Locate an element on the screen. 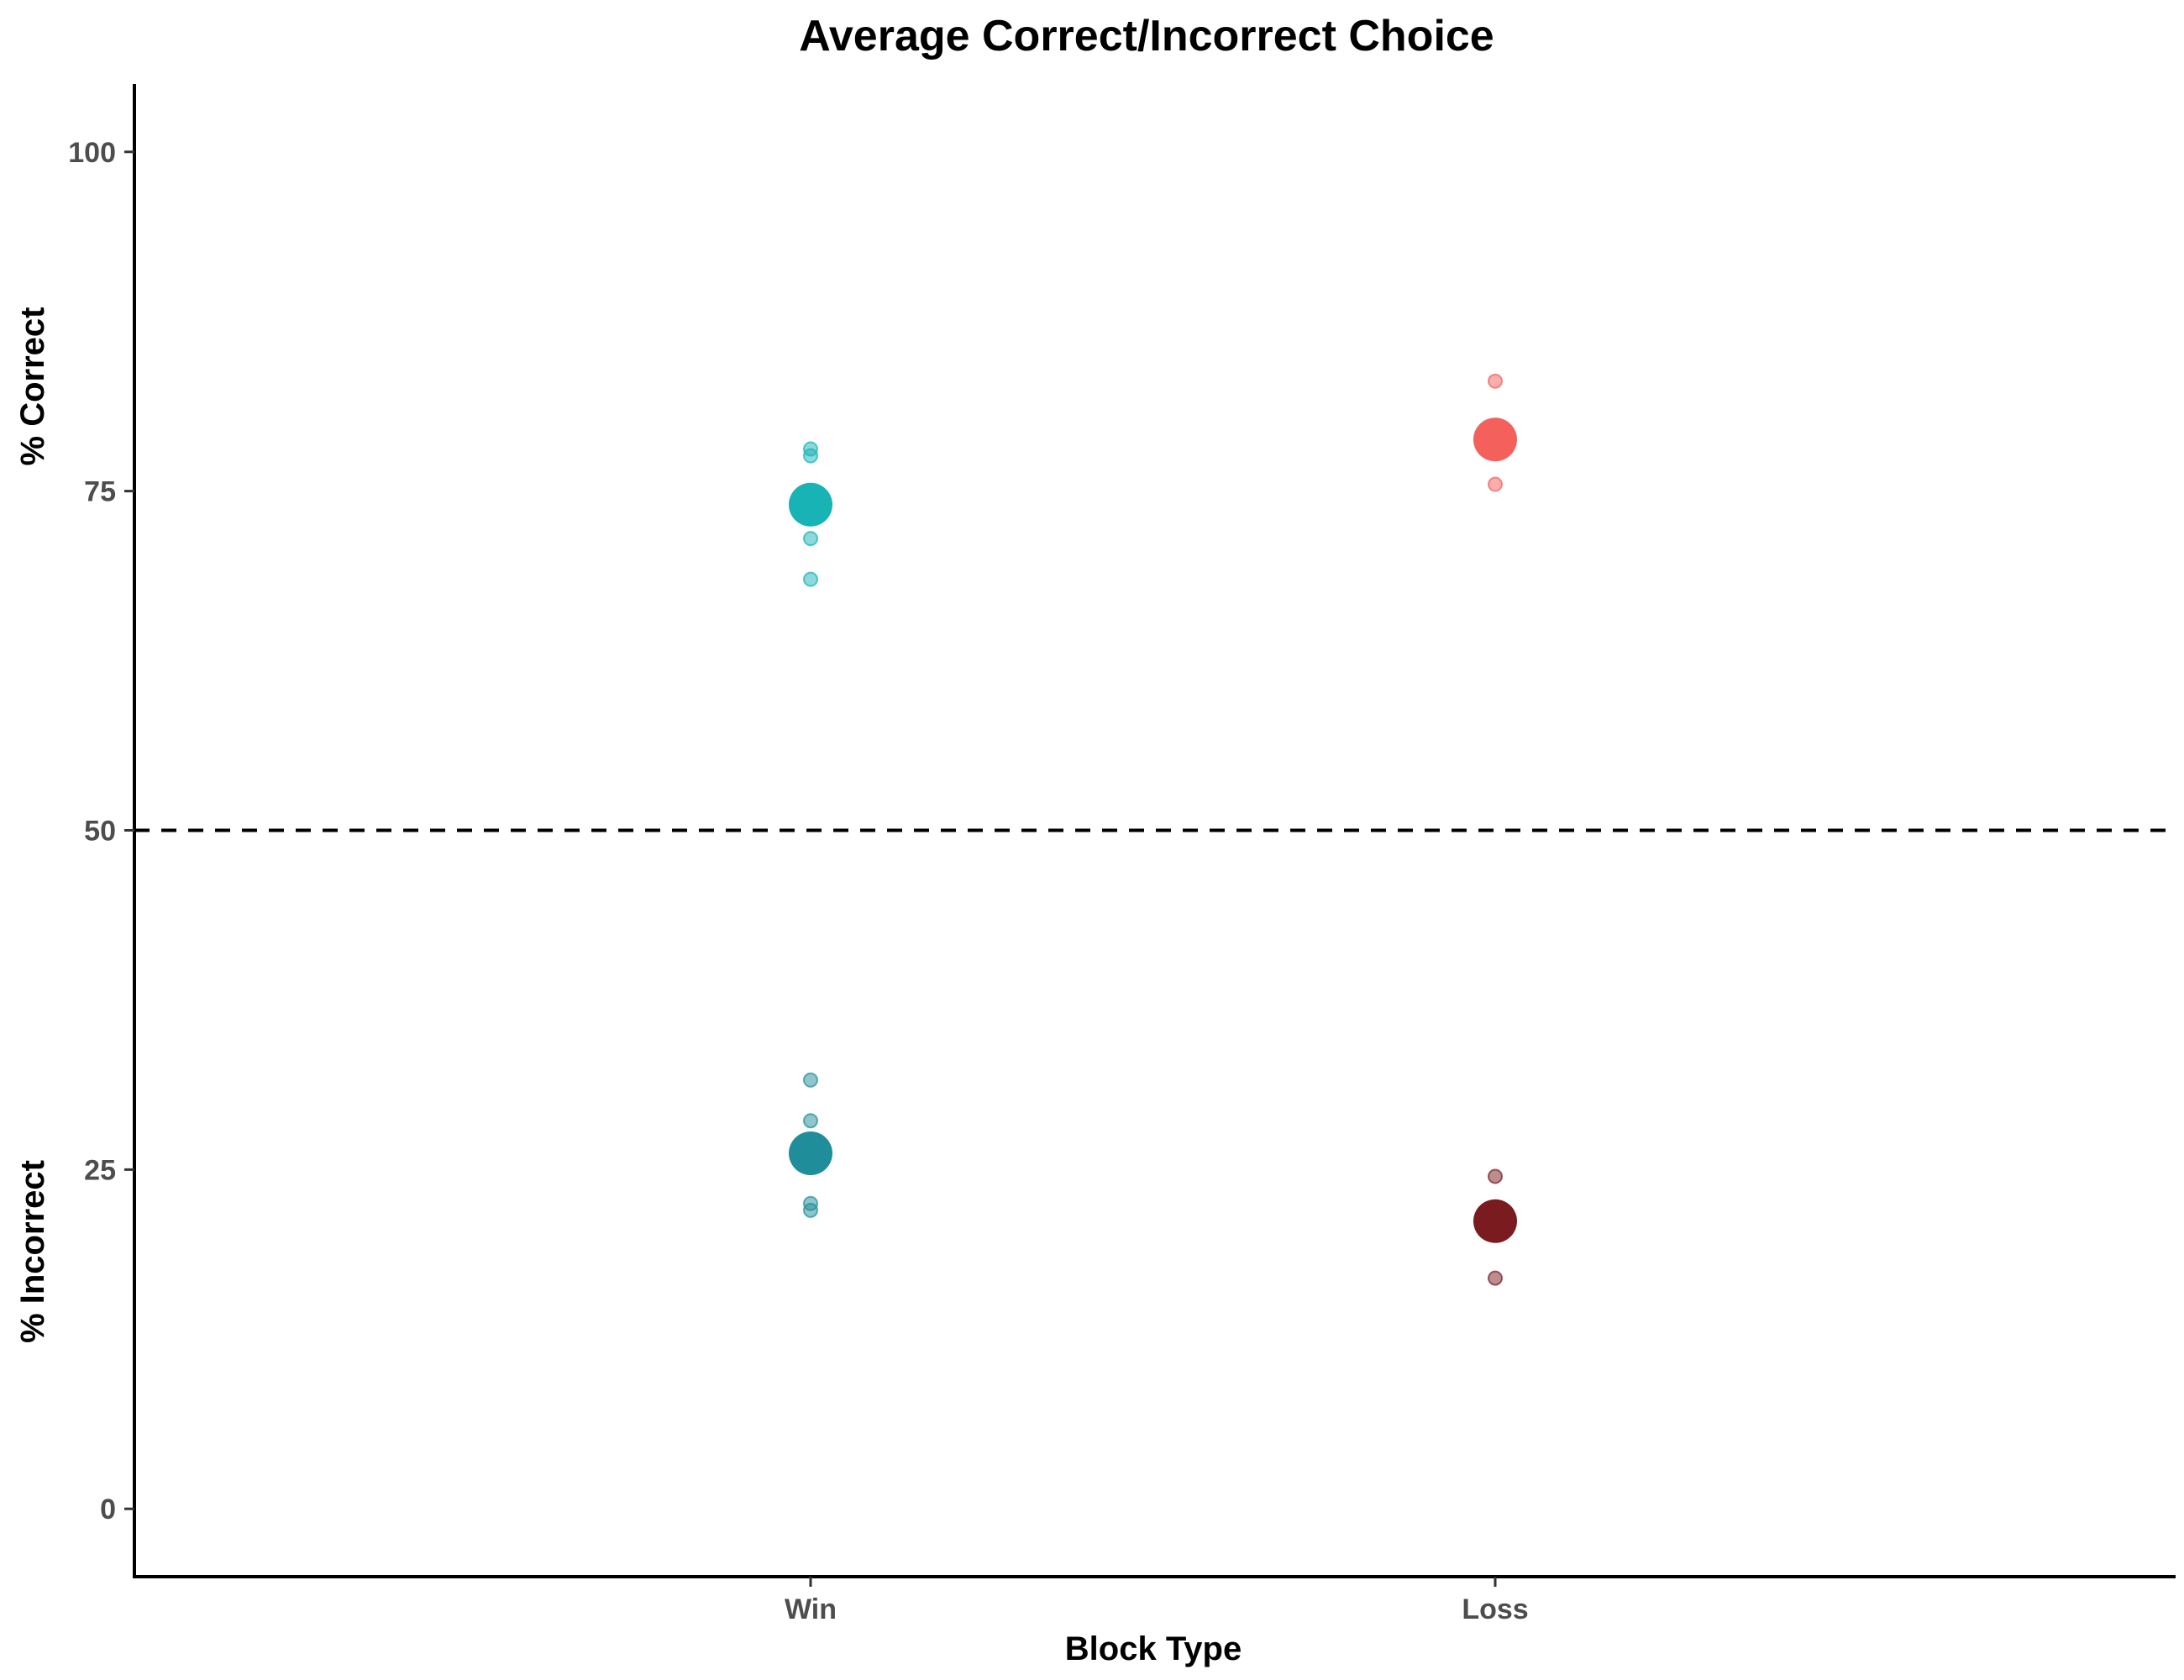 This screenshot has width=2184, height=1680. x-axis-title: Block Type is located at coordinates (1153, 1648).